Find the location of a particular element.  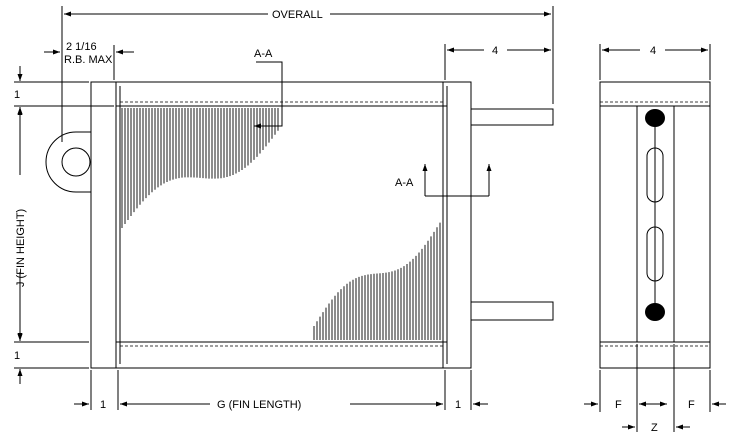

vertical-dimensions: 1 J (FIN HEIGHT) 1 is located at coordinates (64, 225).